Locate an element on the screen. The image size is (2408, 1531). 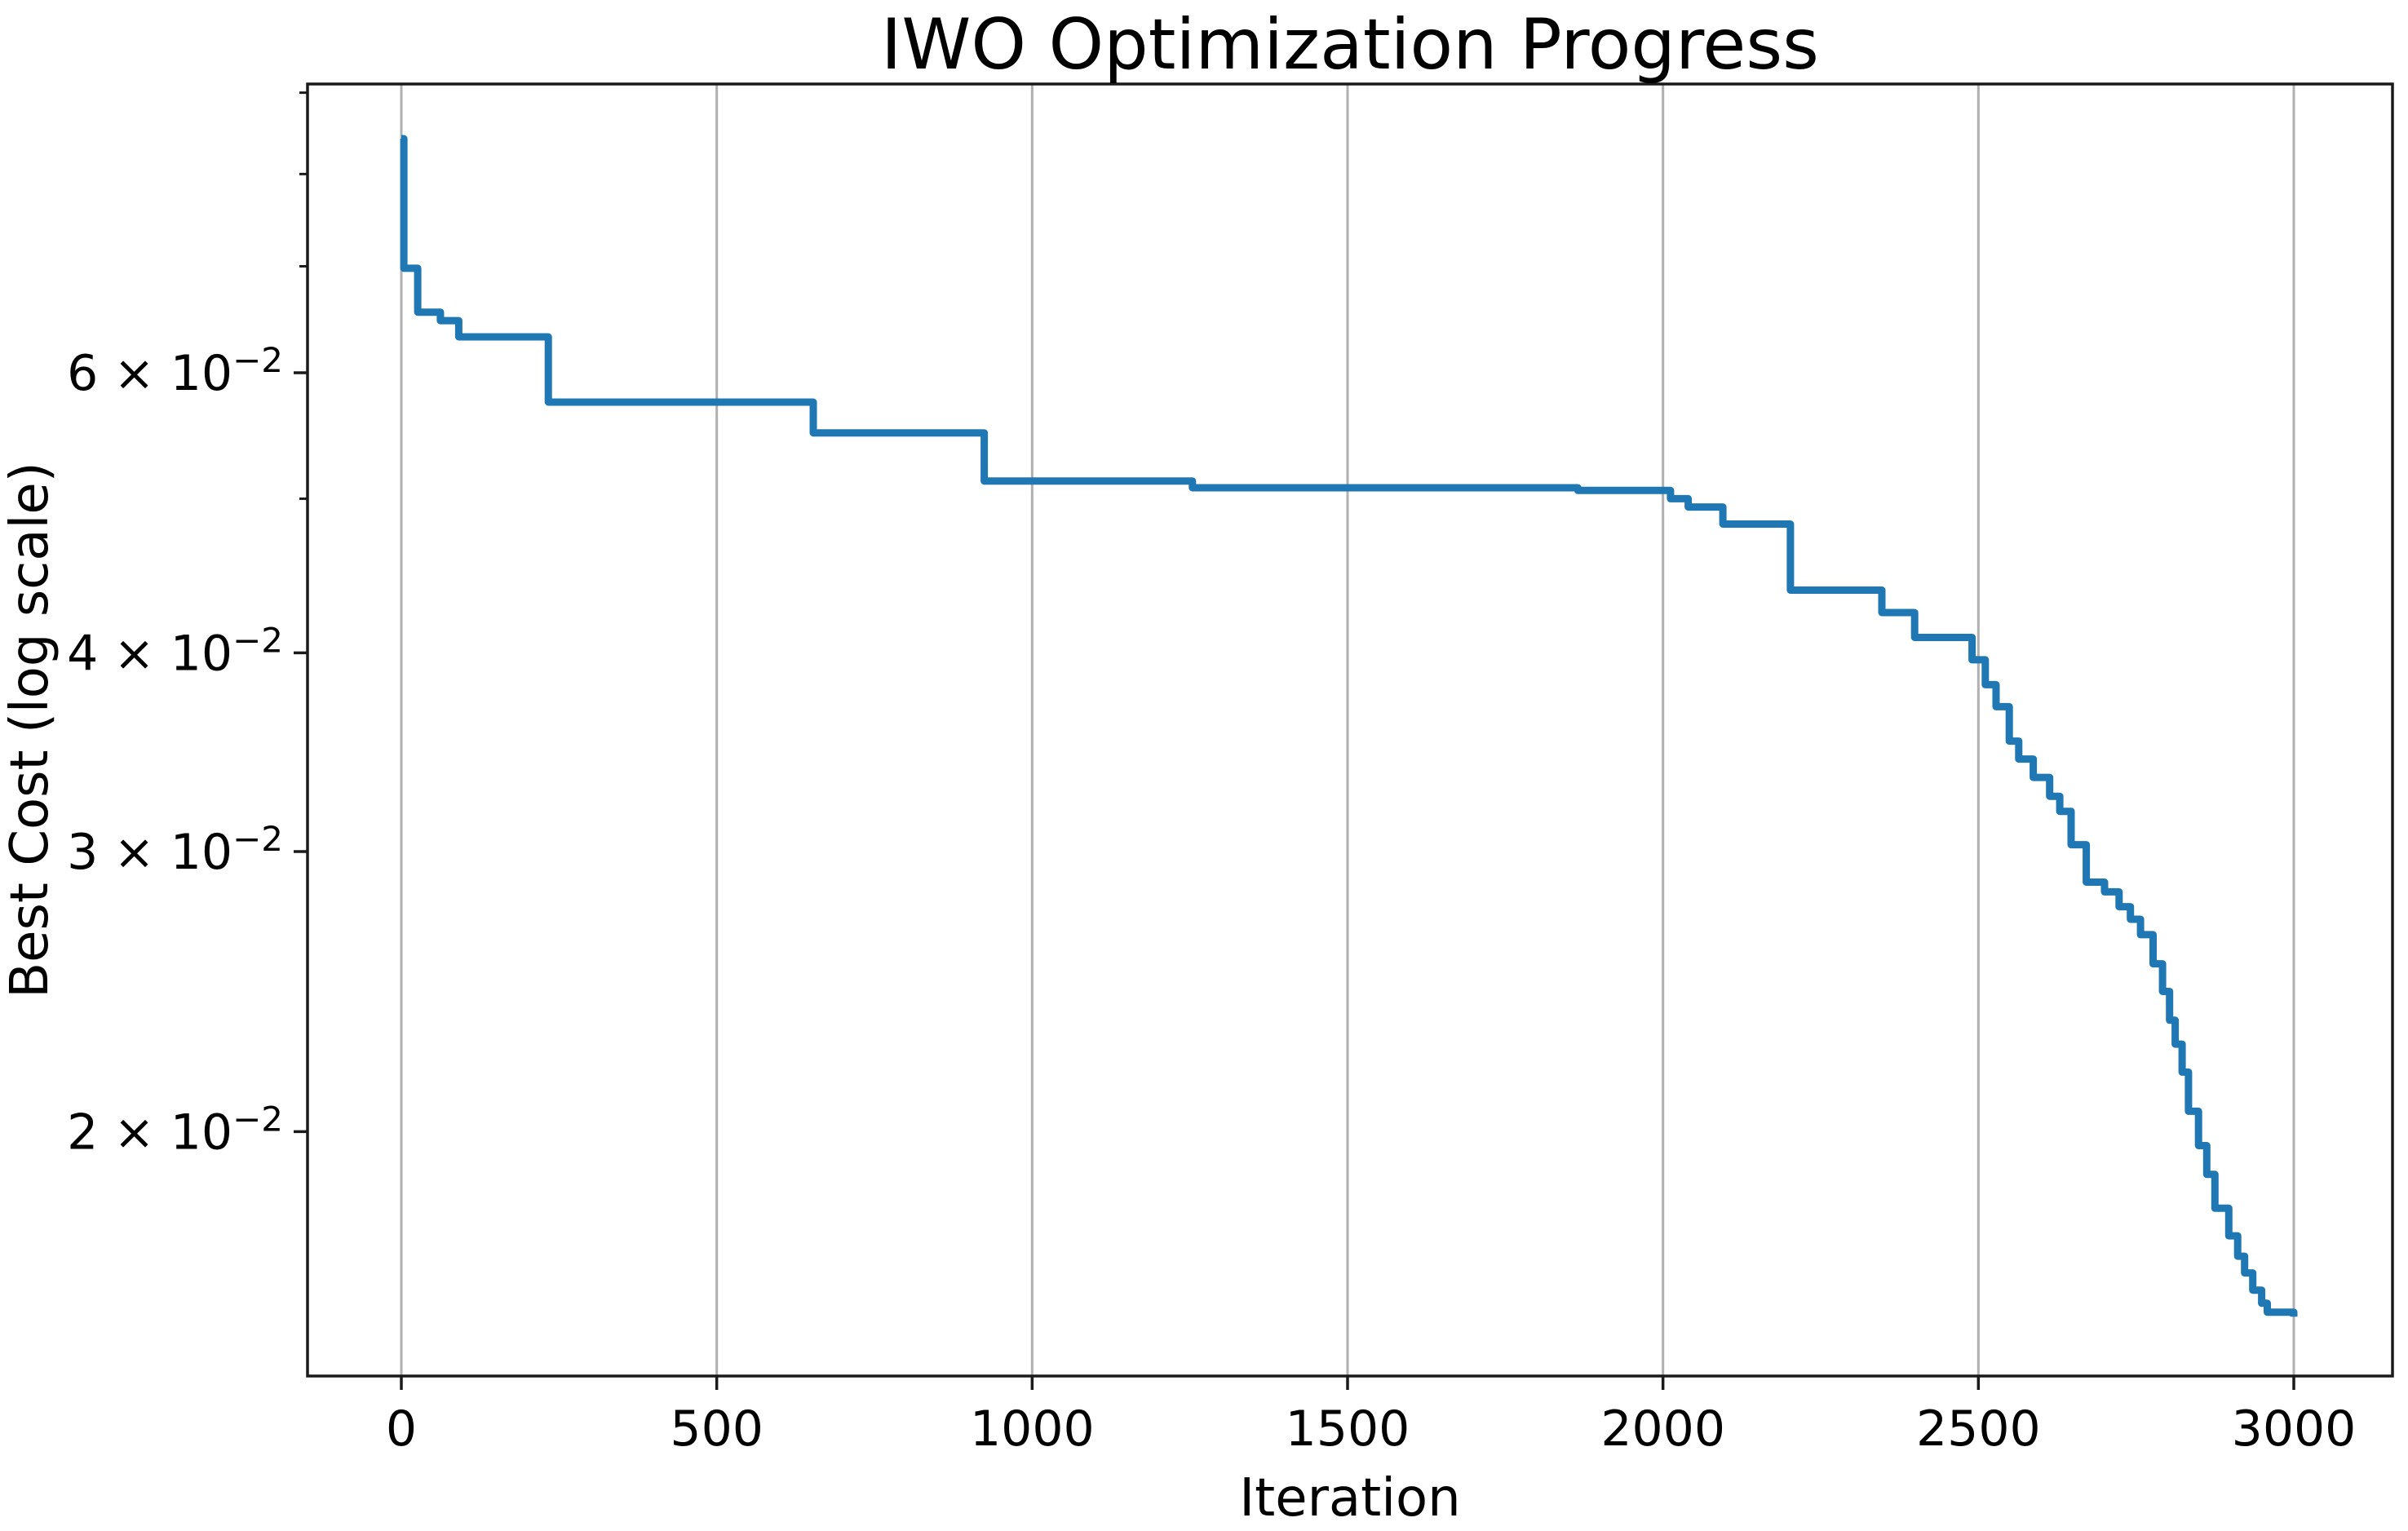
x-tick-label: 0 is located at coordinates (401, 1429).